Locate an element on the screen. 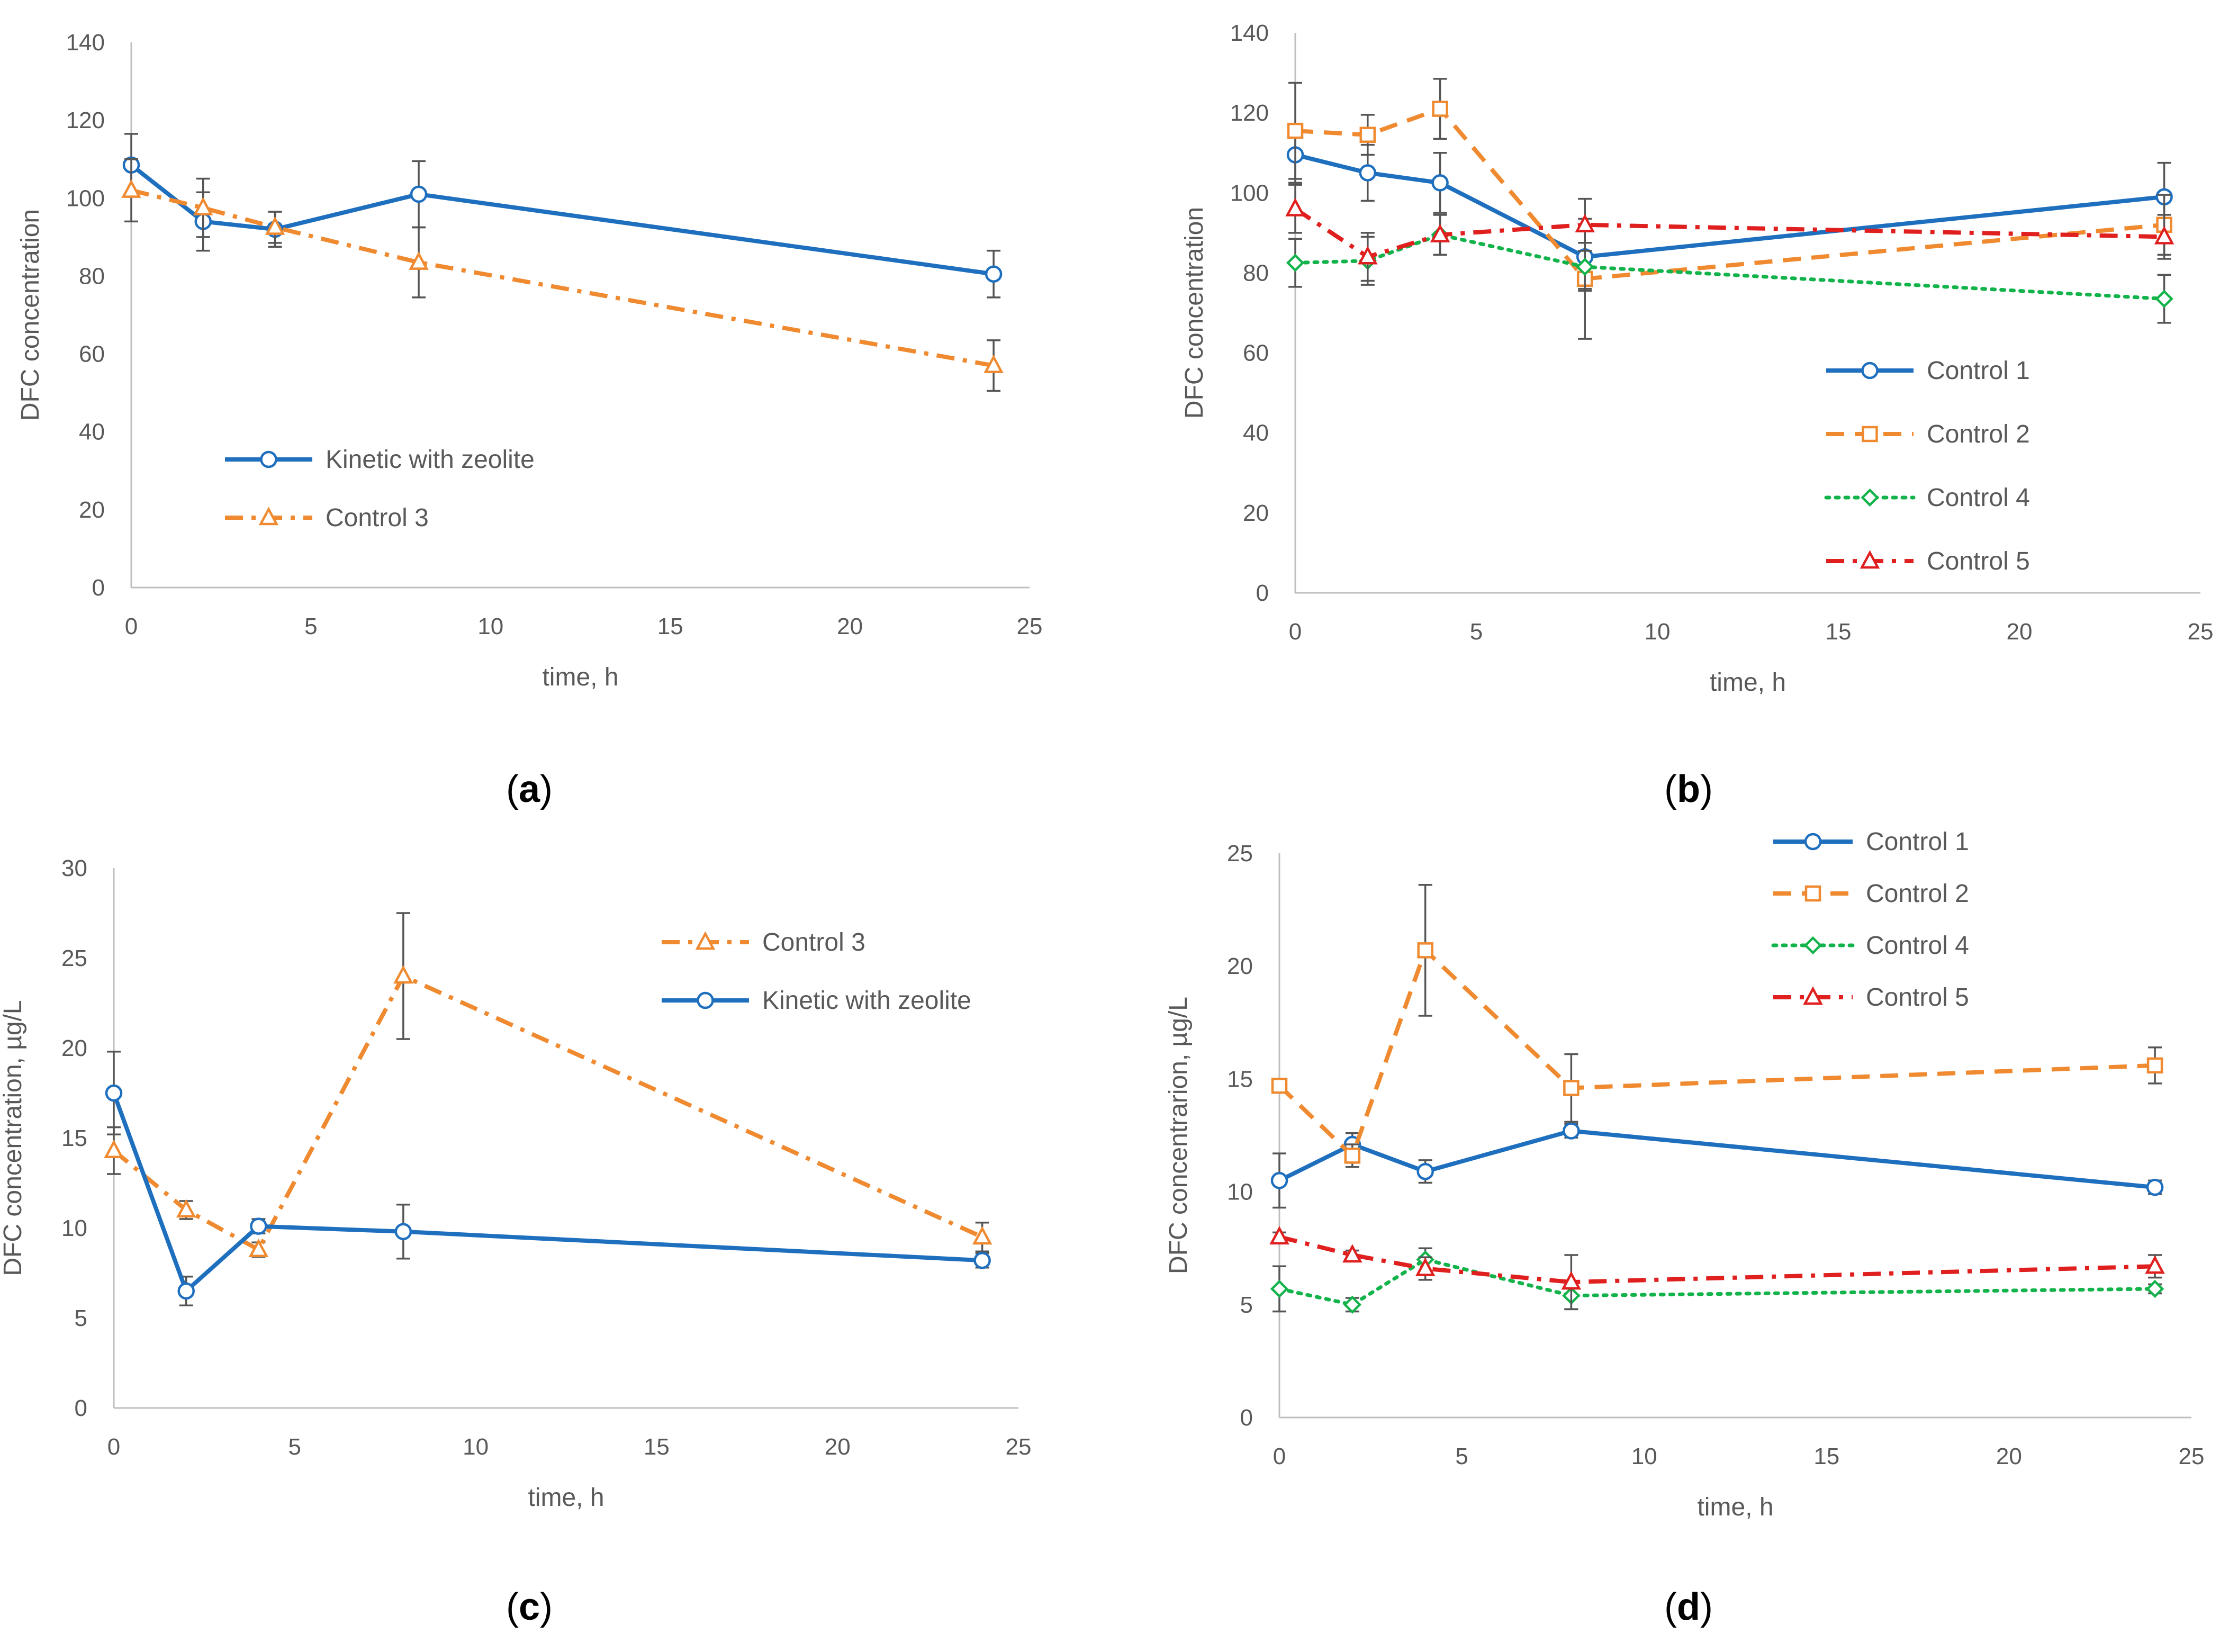  y-tick-label: 120 is located at coordinates (1250, 113).